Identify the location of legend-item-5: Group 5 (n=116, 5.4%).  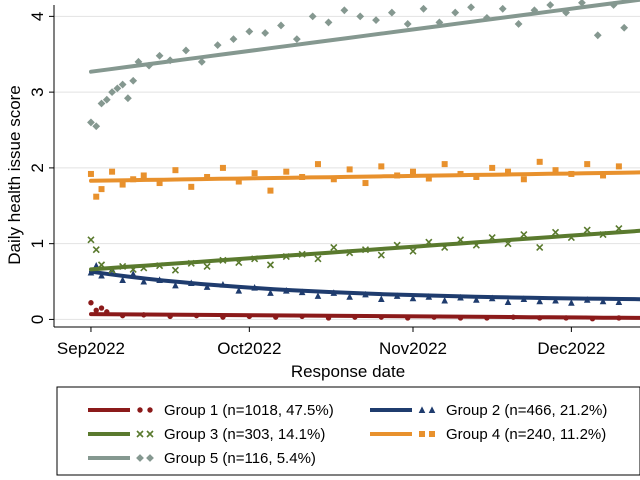
(202, 458).